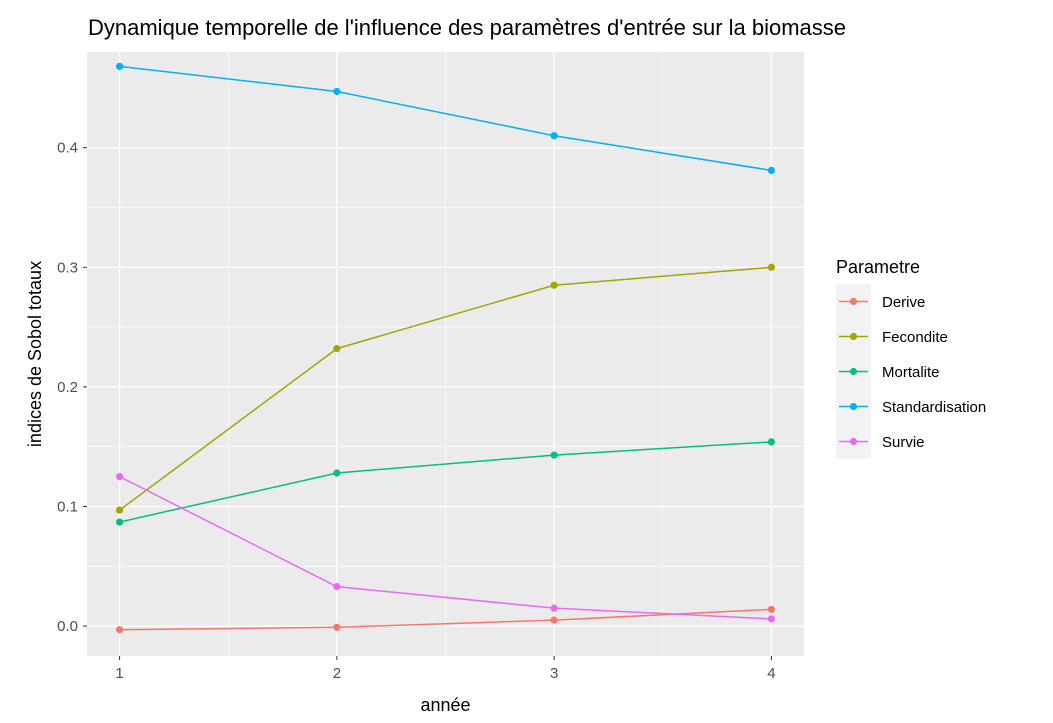 Image resolution: width=1053 pixels, height=723 pixels. What do you see at coordinates (853, 371) in the screenshot?
I see `legend-key-point-mortalite` at bounding box center [853, 371].